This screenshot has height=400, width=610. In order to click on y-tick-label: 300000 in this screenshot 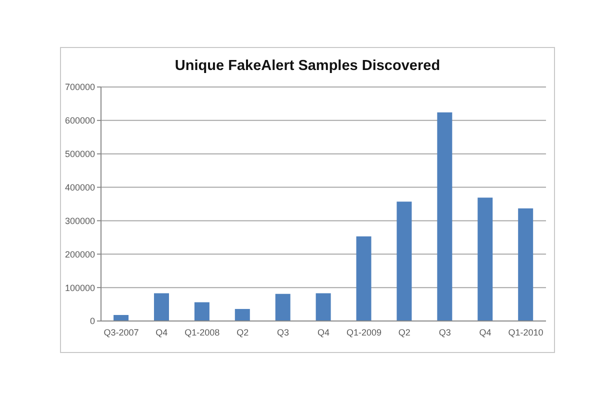, I will do `click(79, 221)`.